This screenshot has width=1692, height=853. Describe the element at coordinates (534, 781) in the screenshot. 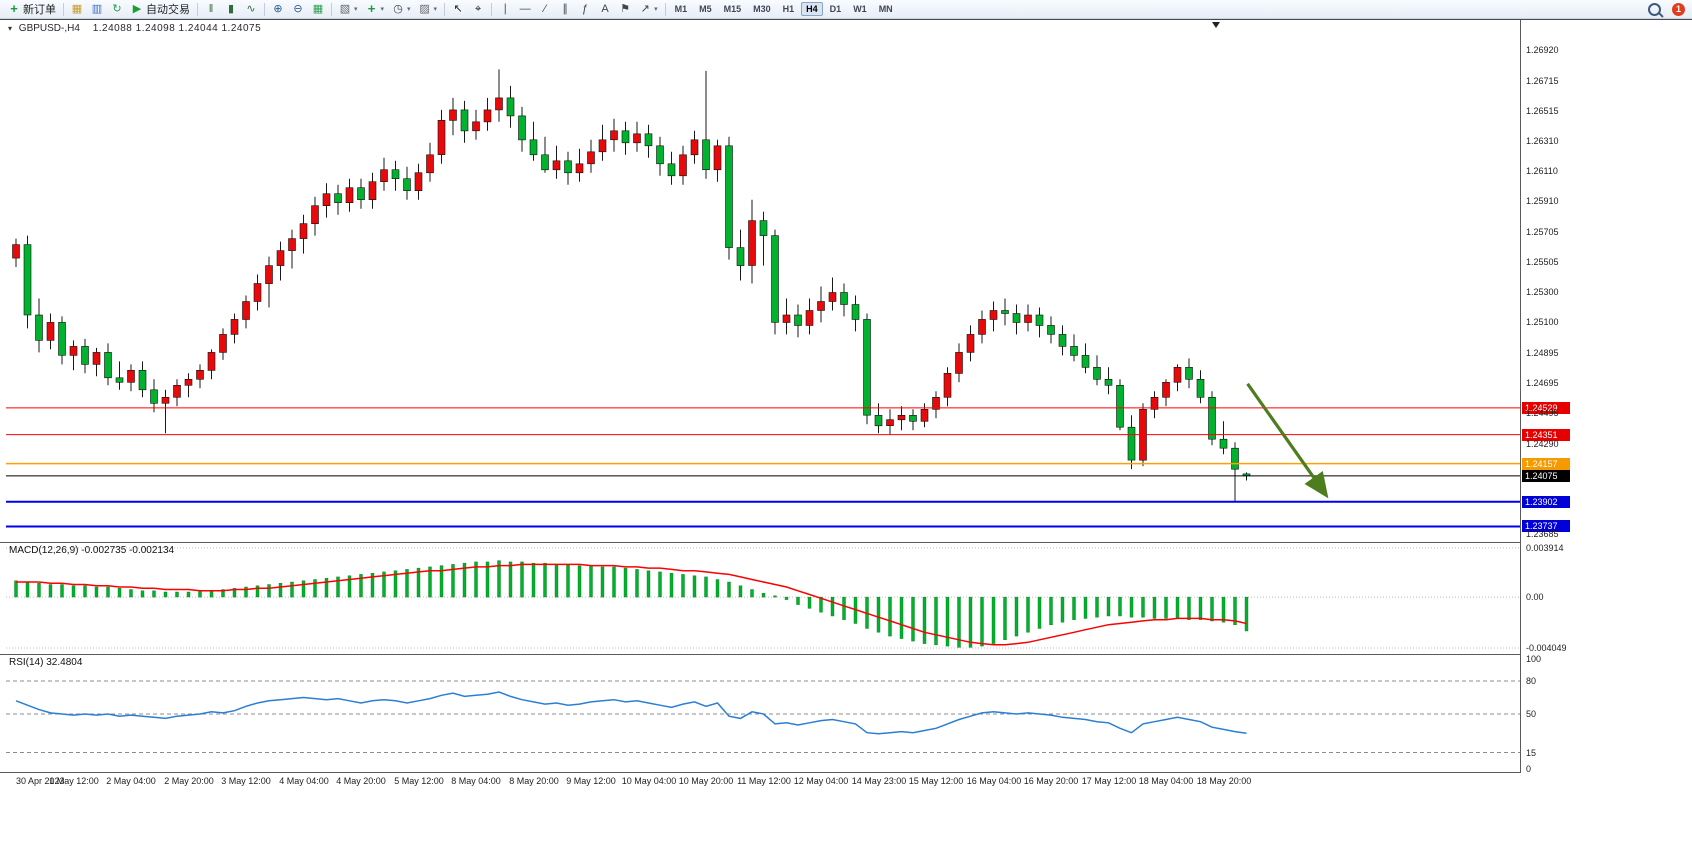

I see `date-label: 8 May 20:00` at that location.